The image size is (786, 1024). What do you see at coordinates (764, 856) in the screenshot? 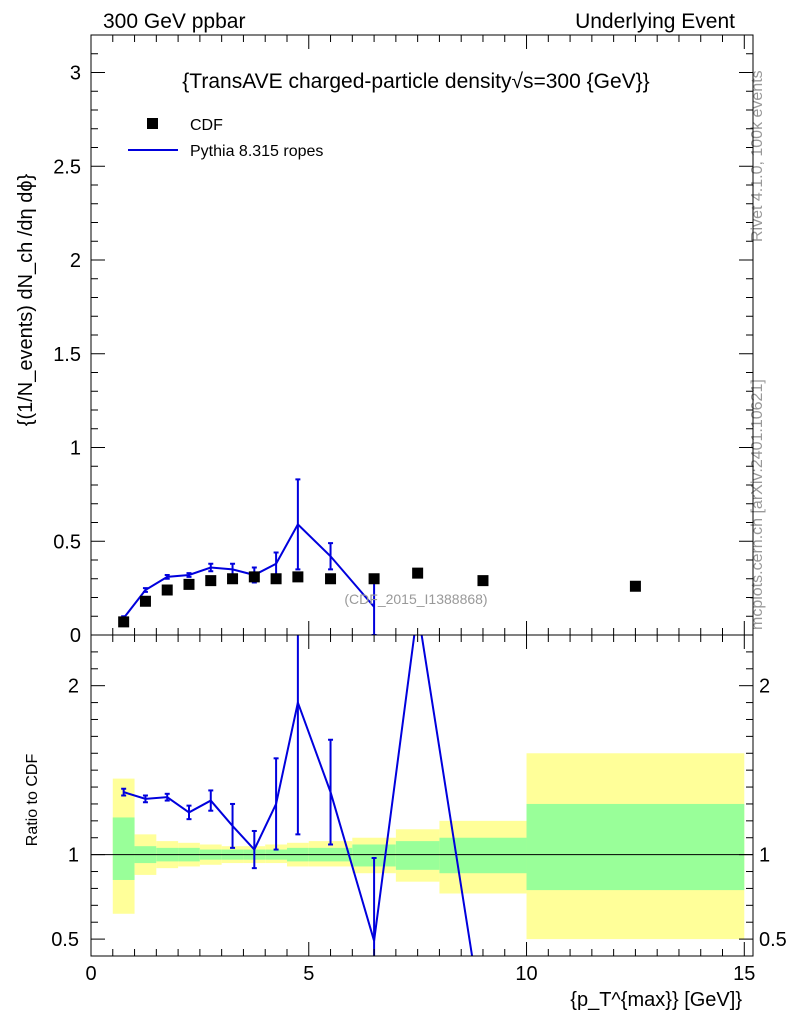
I see `ratio-y-tick-label-right: 1` at bounding box center [764, 856].